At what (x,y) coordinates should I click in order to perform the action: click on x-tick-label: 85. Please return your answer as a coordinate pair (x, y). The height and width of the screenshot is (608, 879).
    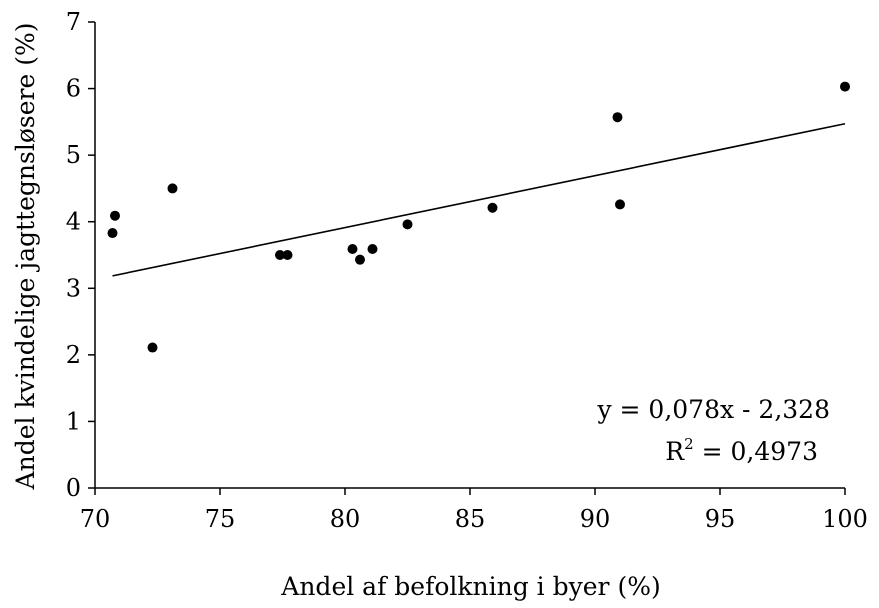
    Looking at the image, I should click on (470, 519).